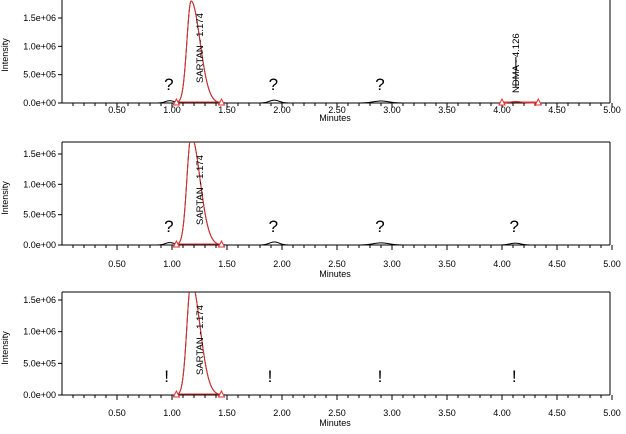 This screenshot has width=626, height=434. Describe the element at coordinates (516, 63) in the screenshot. I see `peak-label: NDMA - 4.126` at that location.